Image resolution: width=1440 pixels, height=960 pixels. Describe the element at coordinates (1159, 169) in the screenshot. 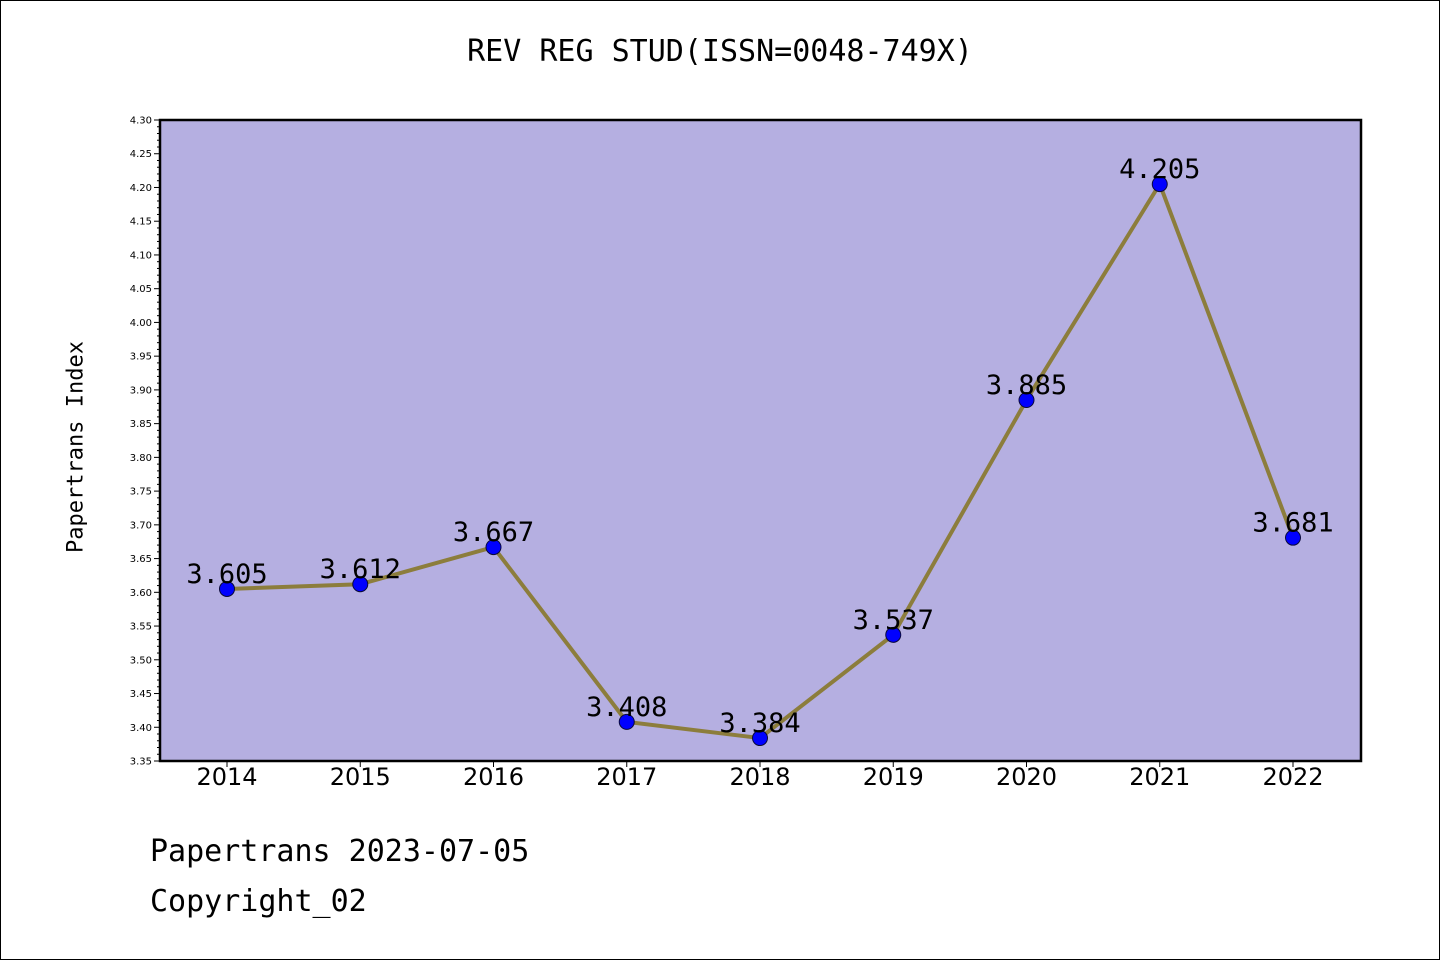

I see `data-label: 4.205` at that location.